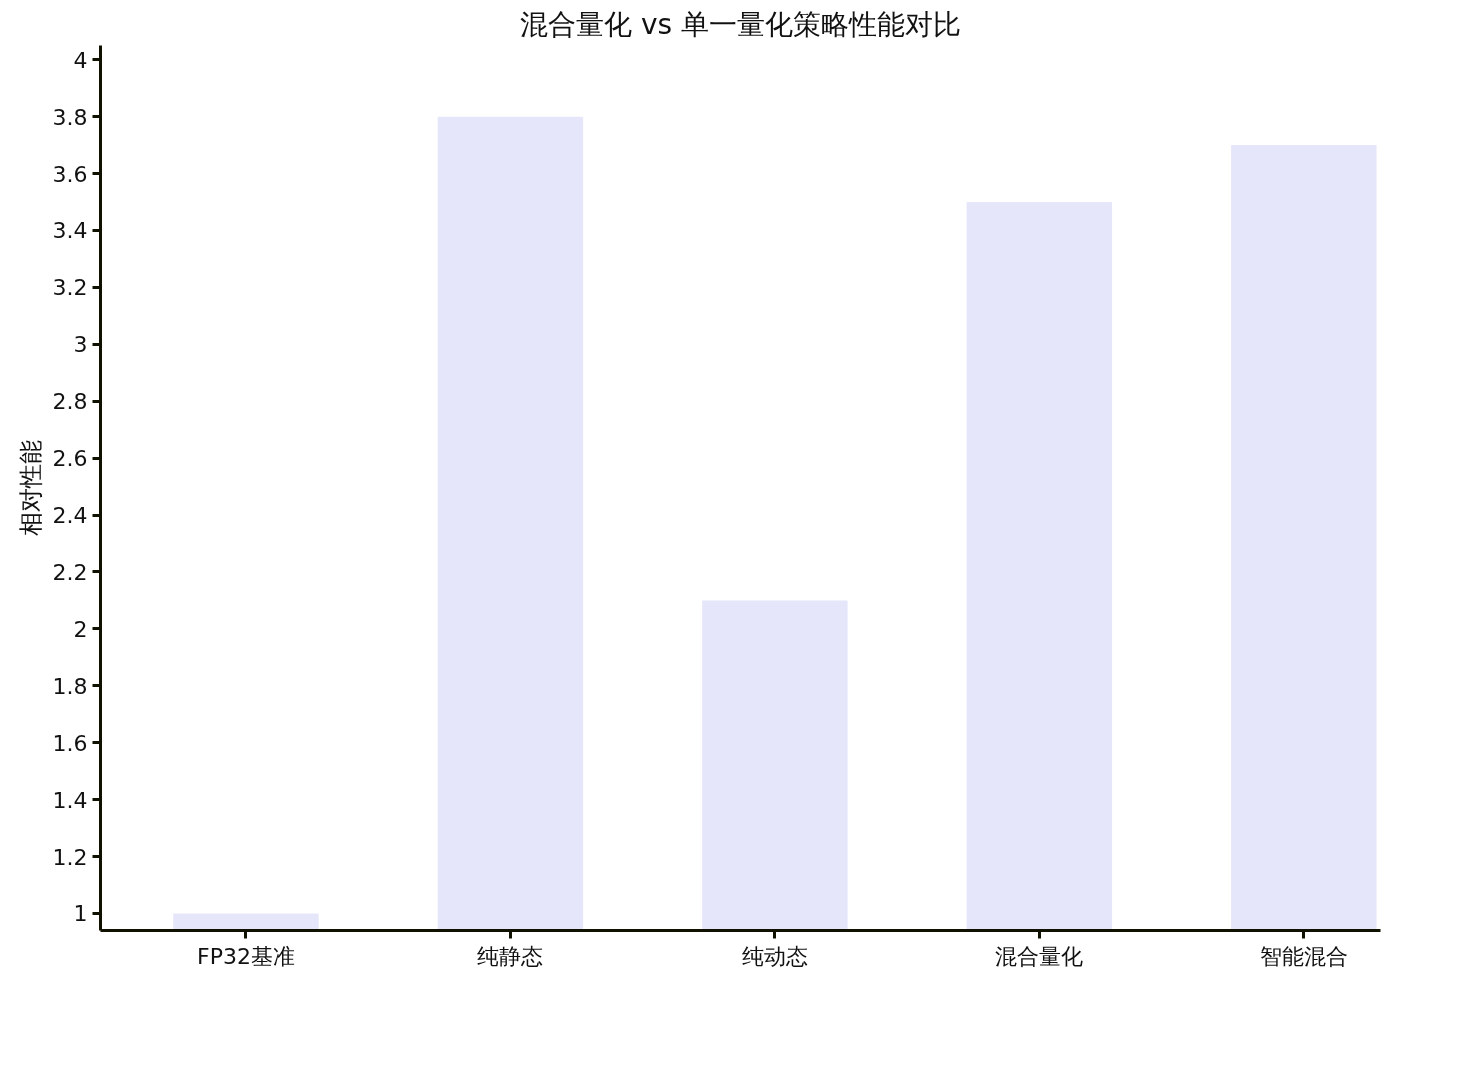 This screenshot has height=1080, width=1480. I want to click on x-tick-label: 智能混合, so click(1303, 956).